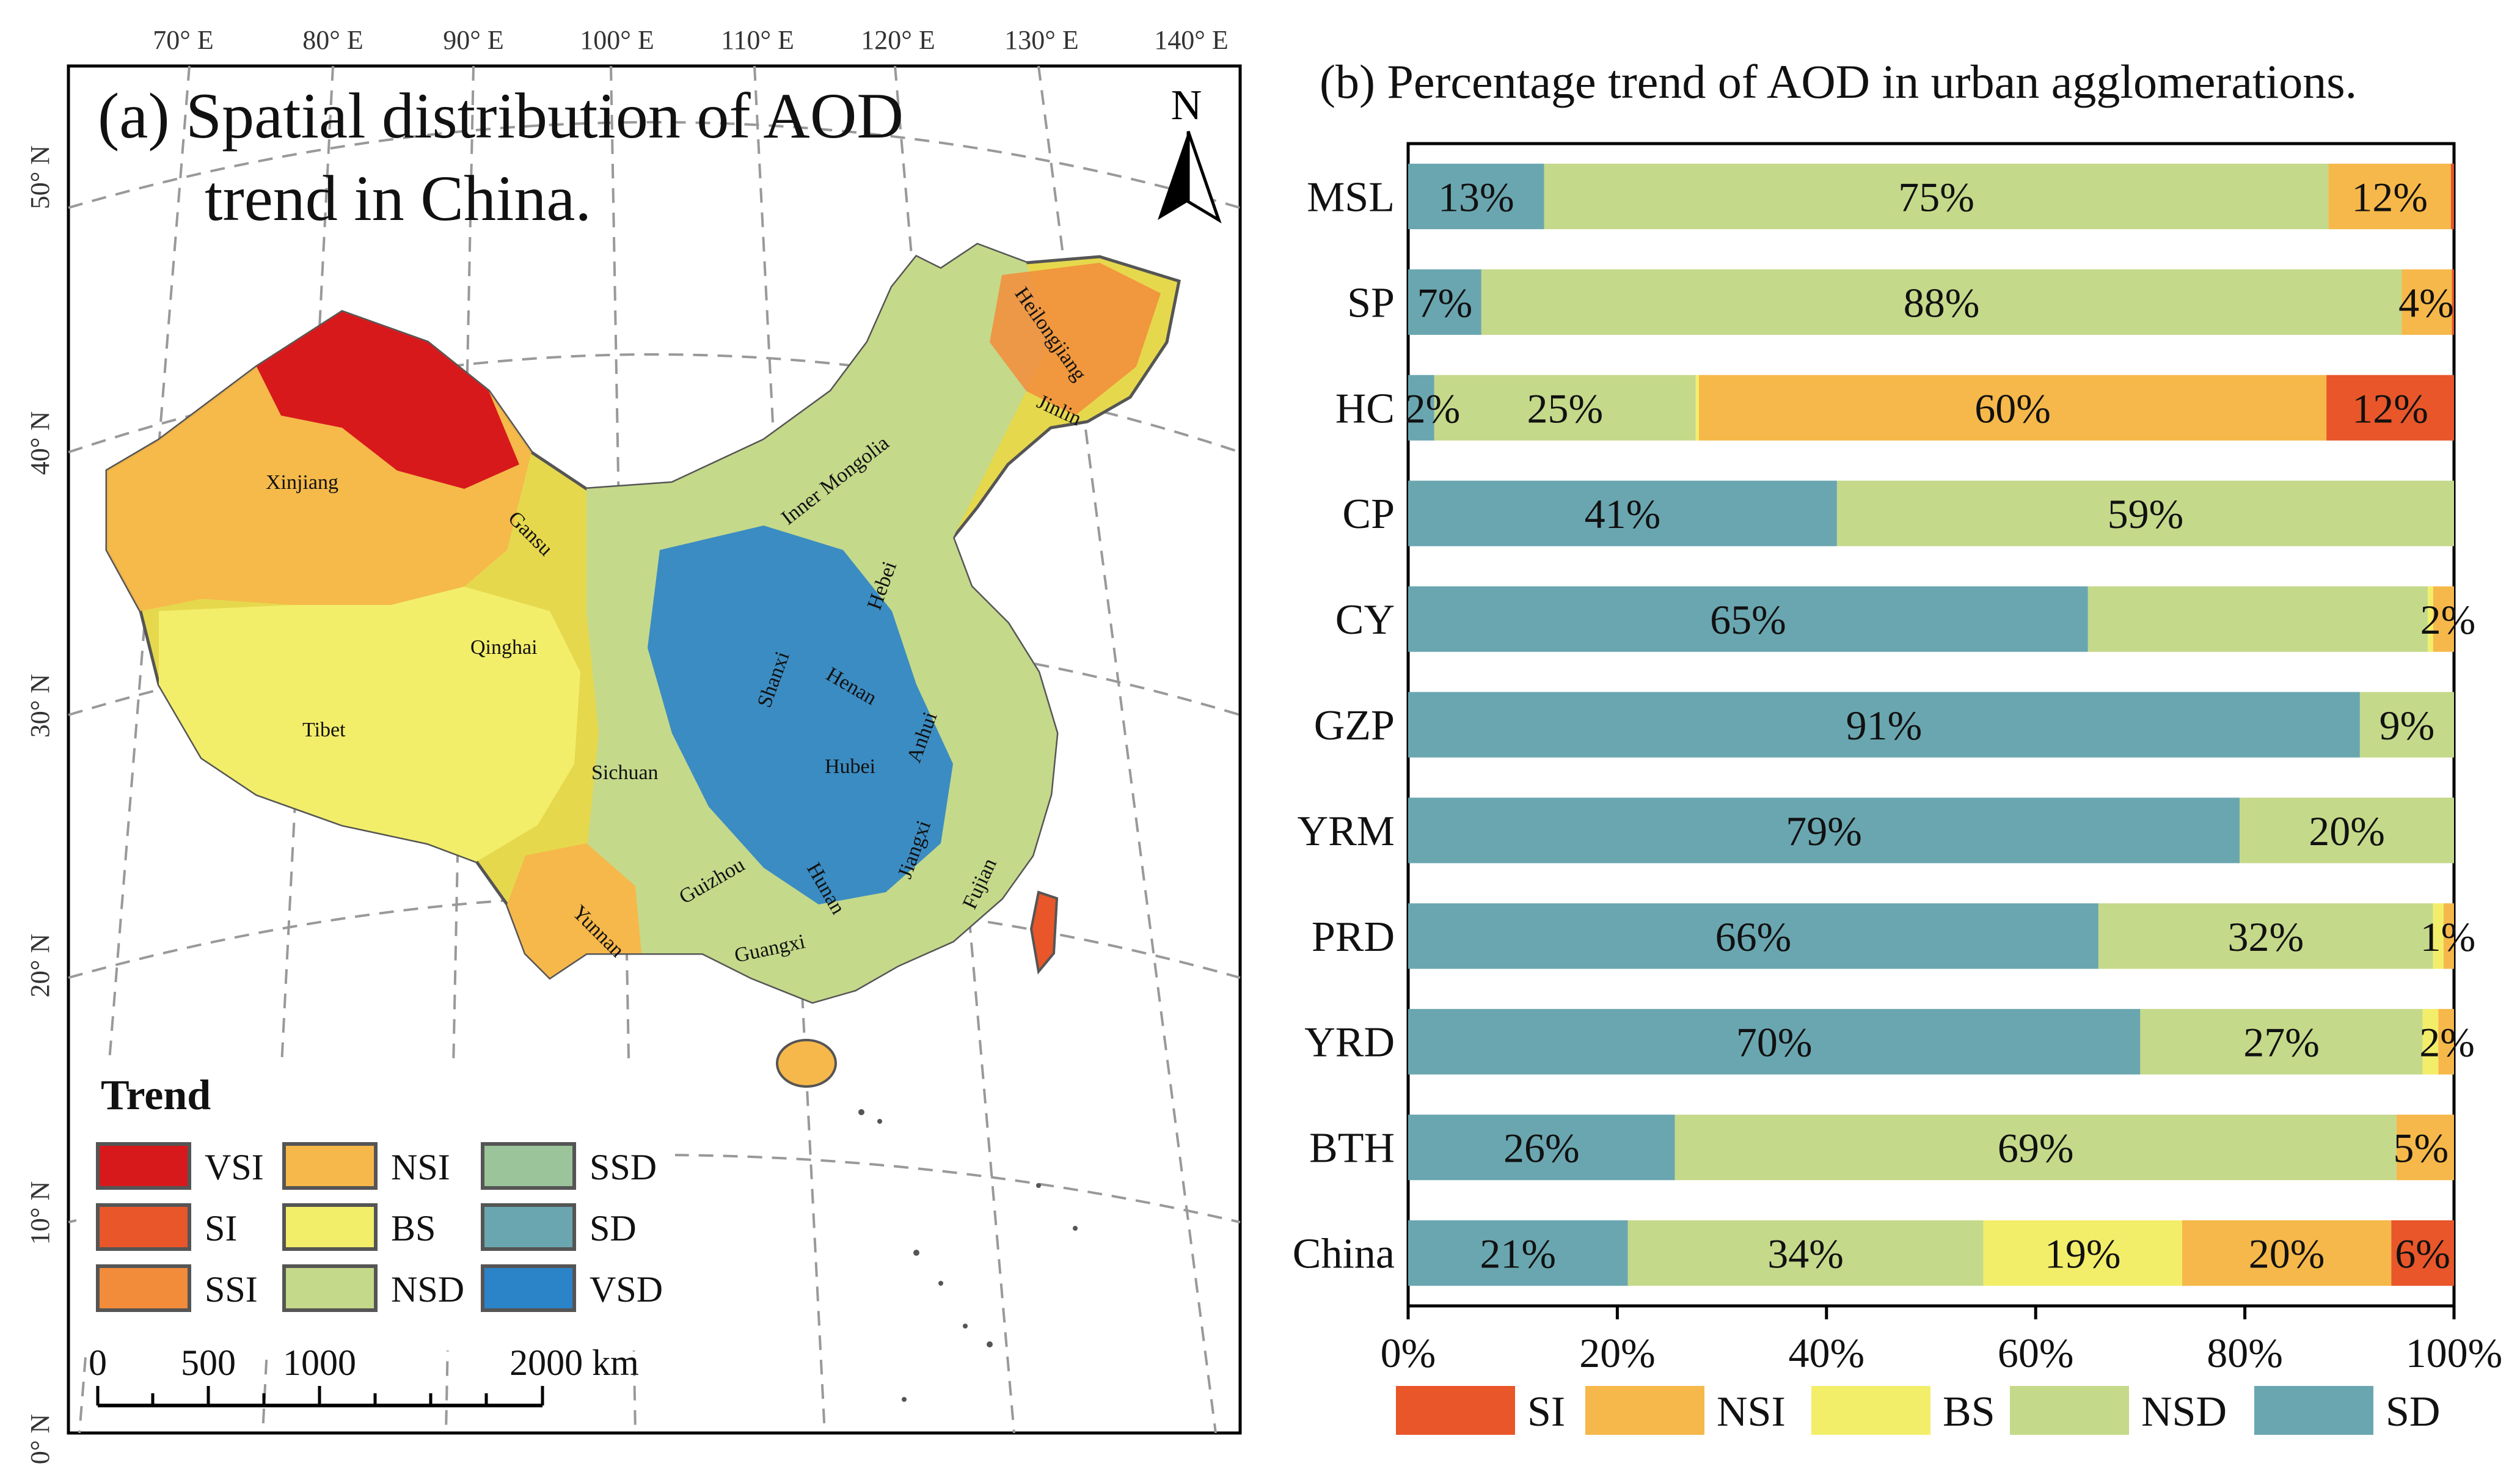 The image size is (2520, 1477). I want to click on bar-prd-nsd, so click(2265, 936).